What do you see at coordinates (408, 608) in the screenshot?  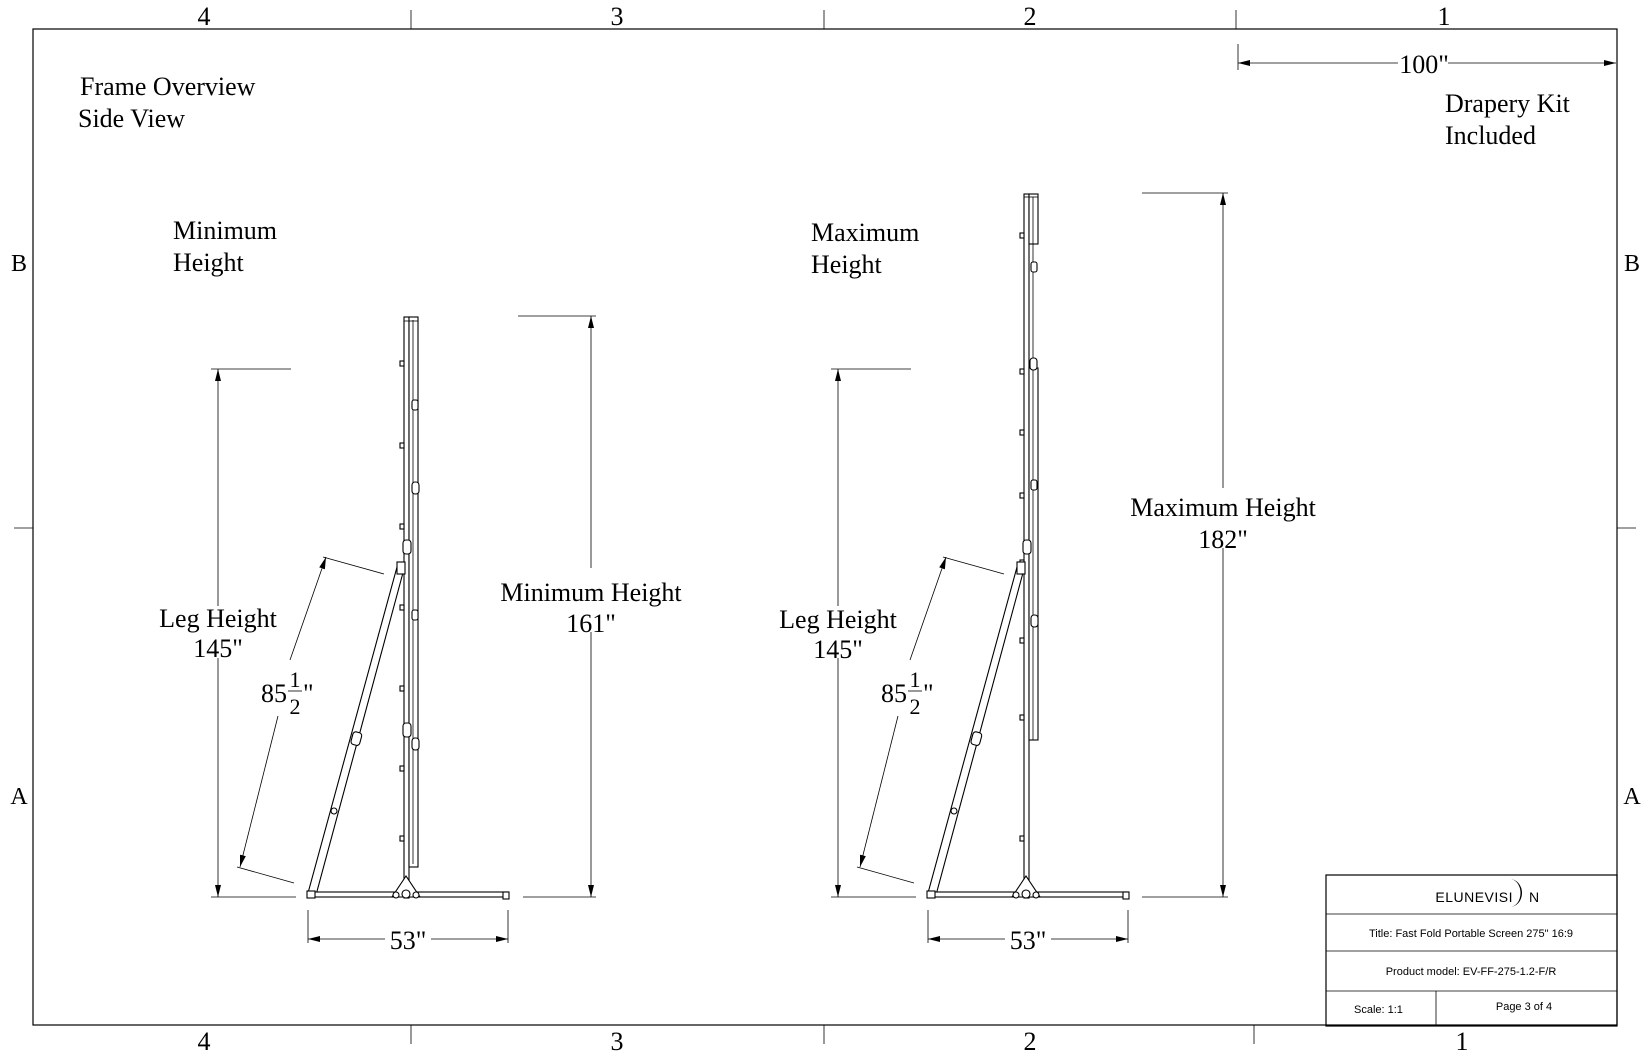 I see `min-frame-drawing` at bounding box center [408, 608].